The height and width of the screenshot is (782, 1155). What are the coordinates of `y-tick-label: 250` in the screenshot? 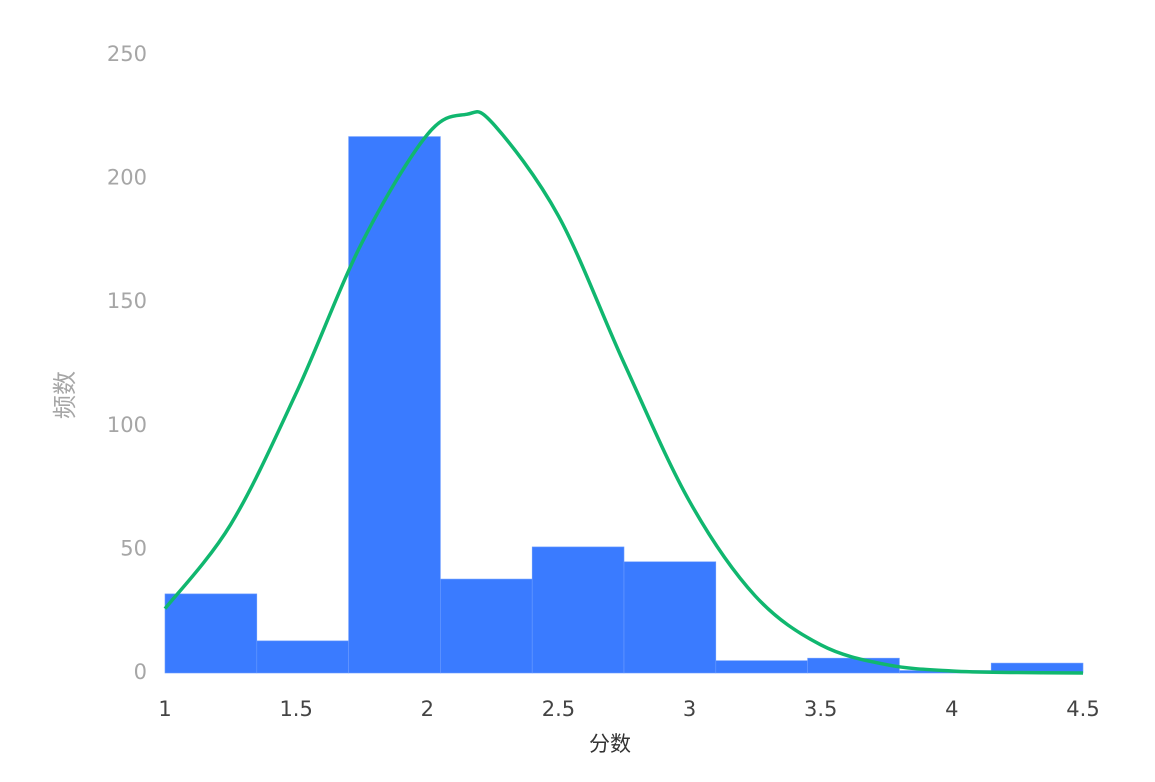 It's located at (127, 54).